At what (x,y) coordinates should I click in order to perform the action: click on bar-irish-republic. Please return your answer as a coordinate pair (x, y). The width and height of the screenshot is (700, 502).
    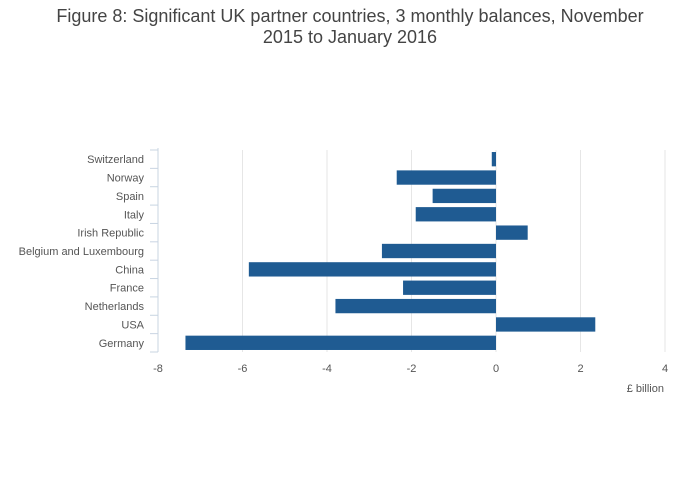
    Looking at the image, I should click on (512, 232).